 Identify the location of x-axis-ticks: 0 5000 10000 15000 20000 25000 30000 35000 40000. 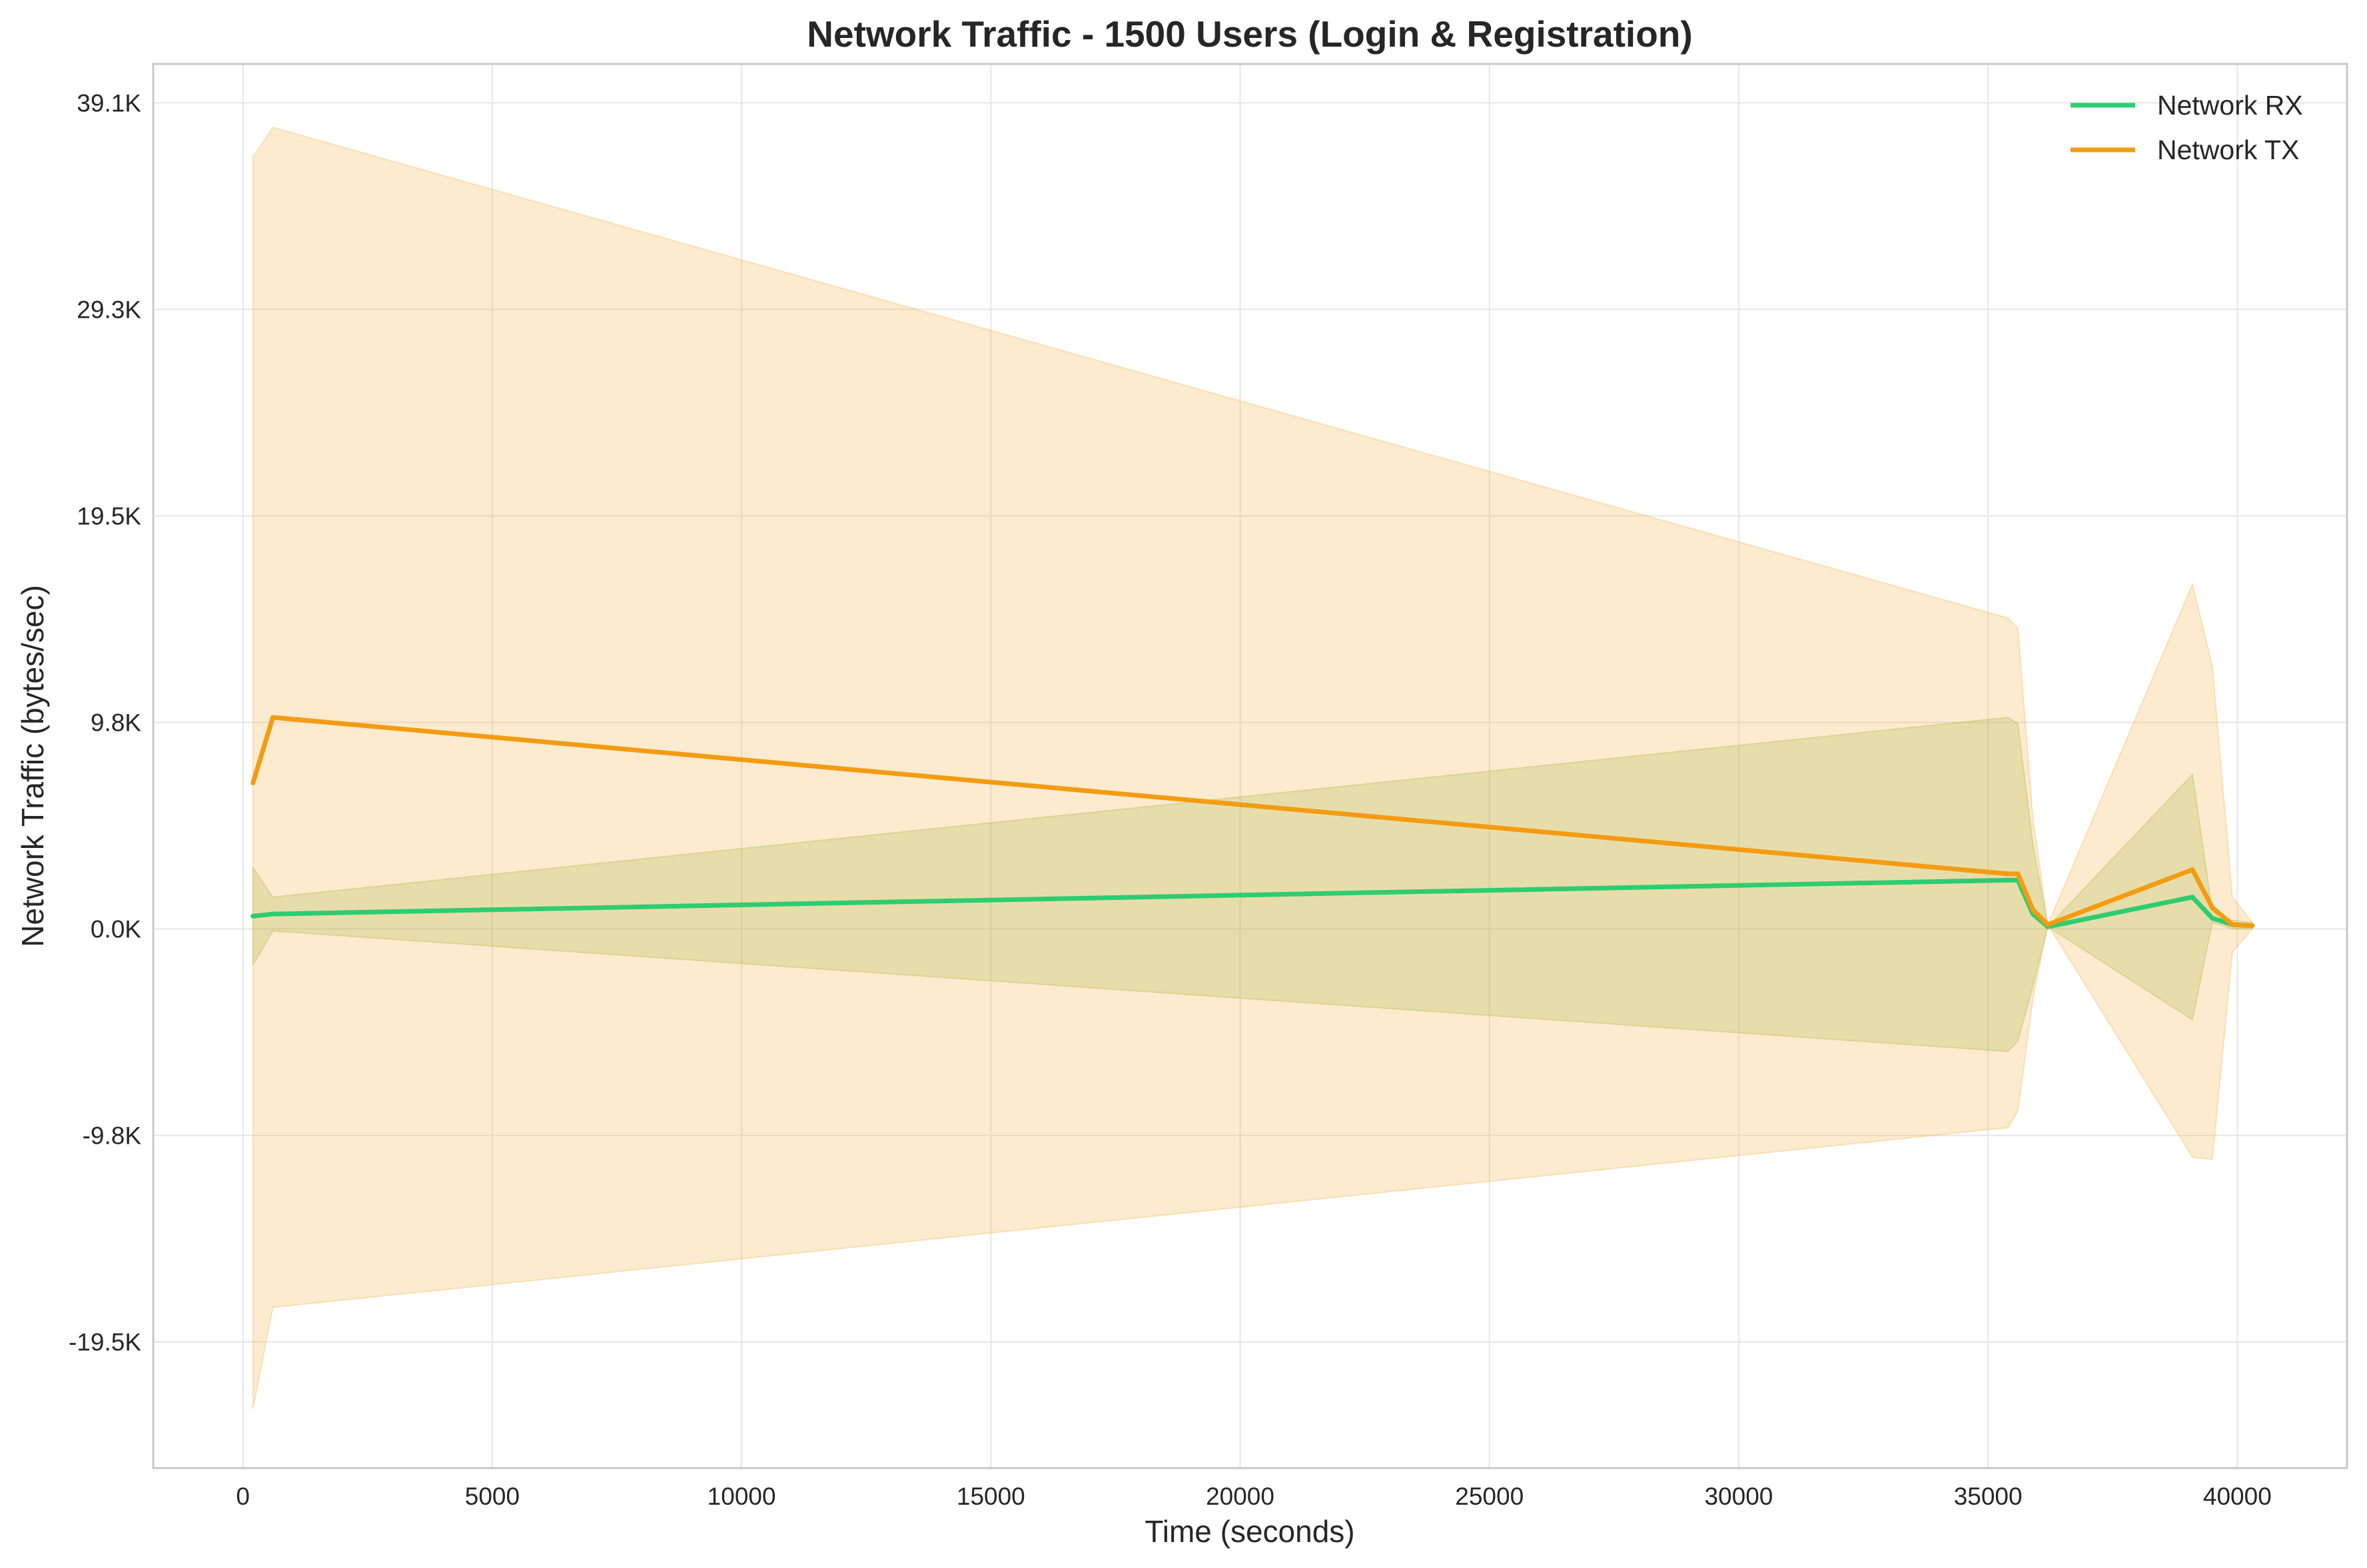
(1253, 1497).